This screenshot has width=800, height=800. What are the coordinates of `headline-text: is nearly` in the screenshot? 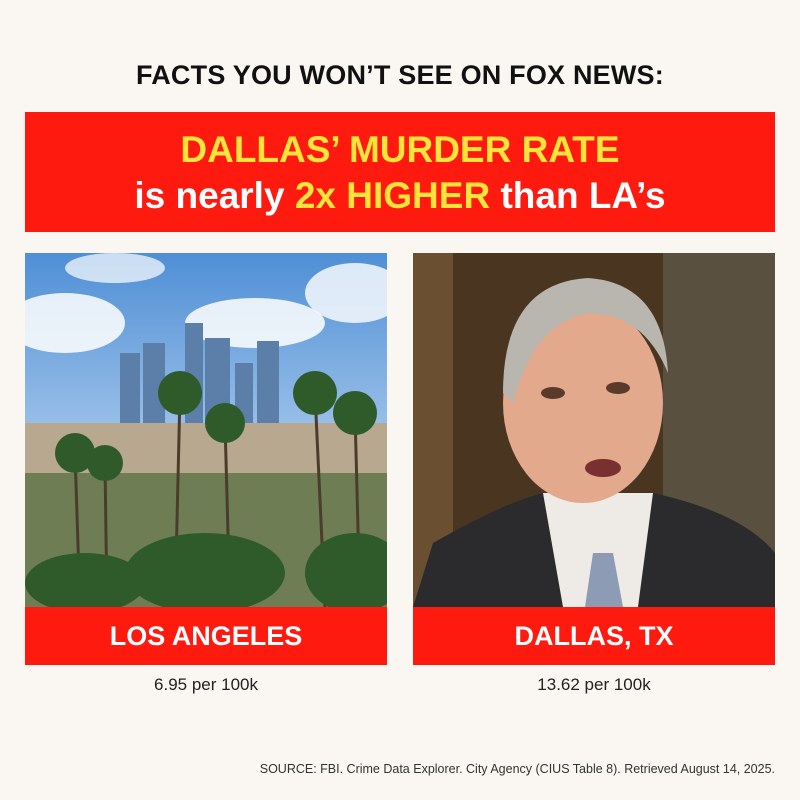 It's located at (214, 195).